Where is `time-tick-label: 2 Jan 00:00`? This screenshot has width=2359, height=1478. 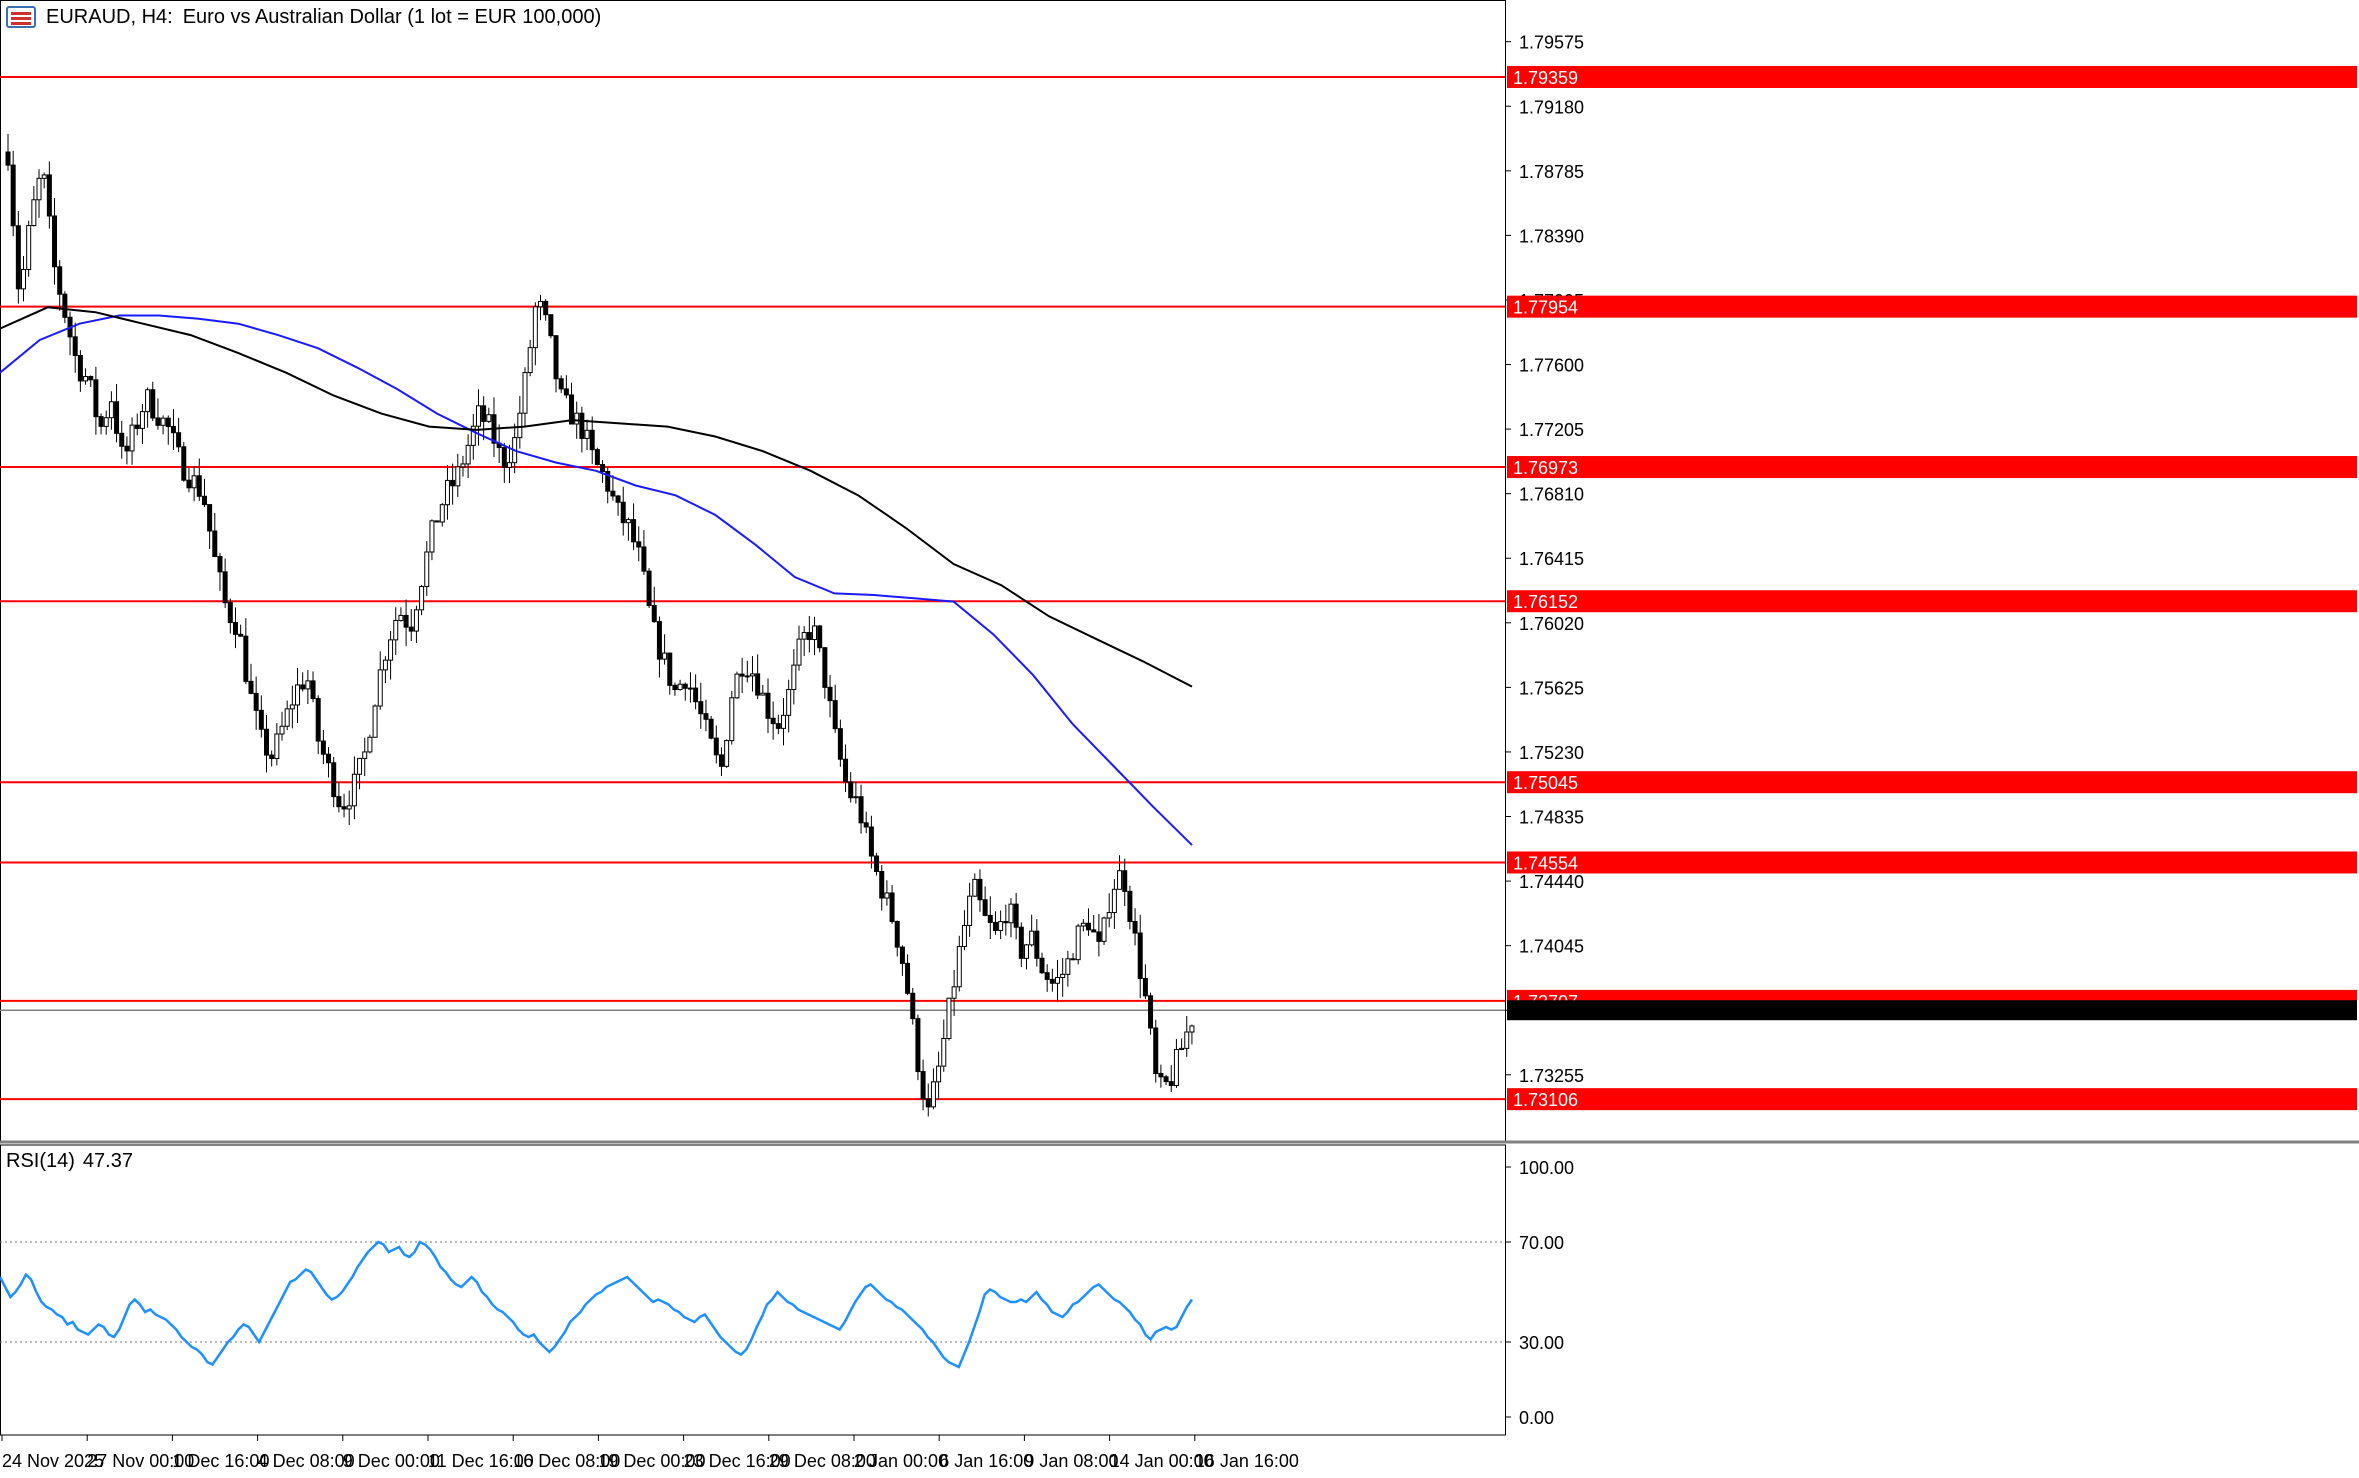 time-tick-label: 2 Jan 00:00 is located at coordinates (901, 1461).